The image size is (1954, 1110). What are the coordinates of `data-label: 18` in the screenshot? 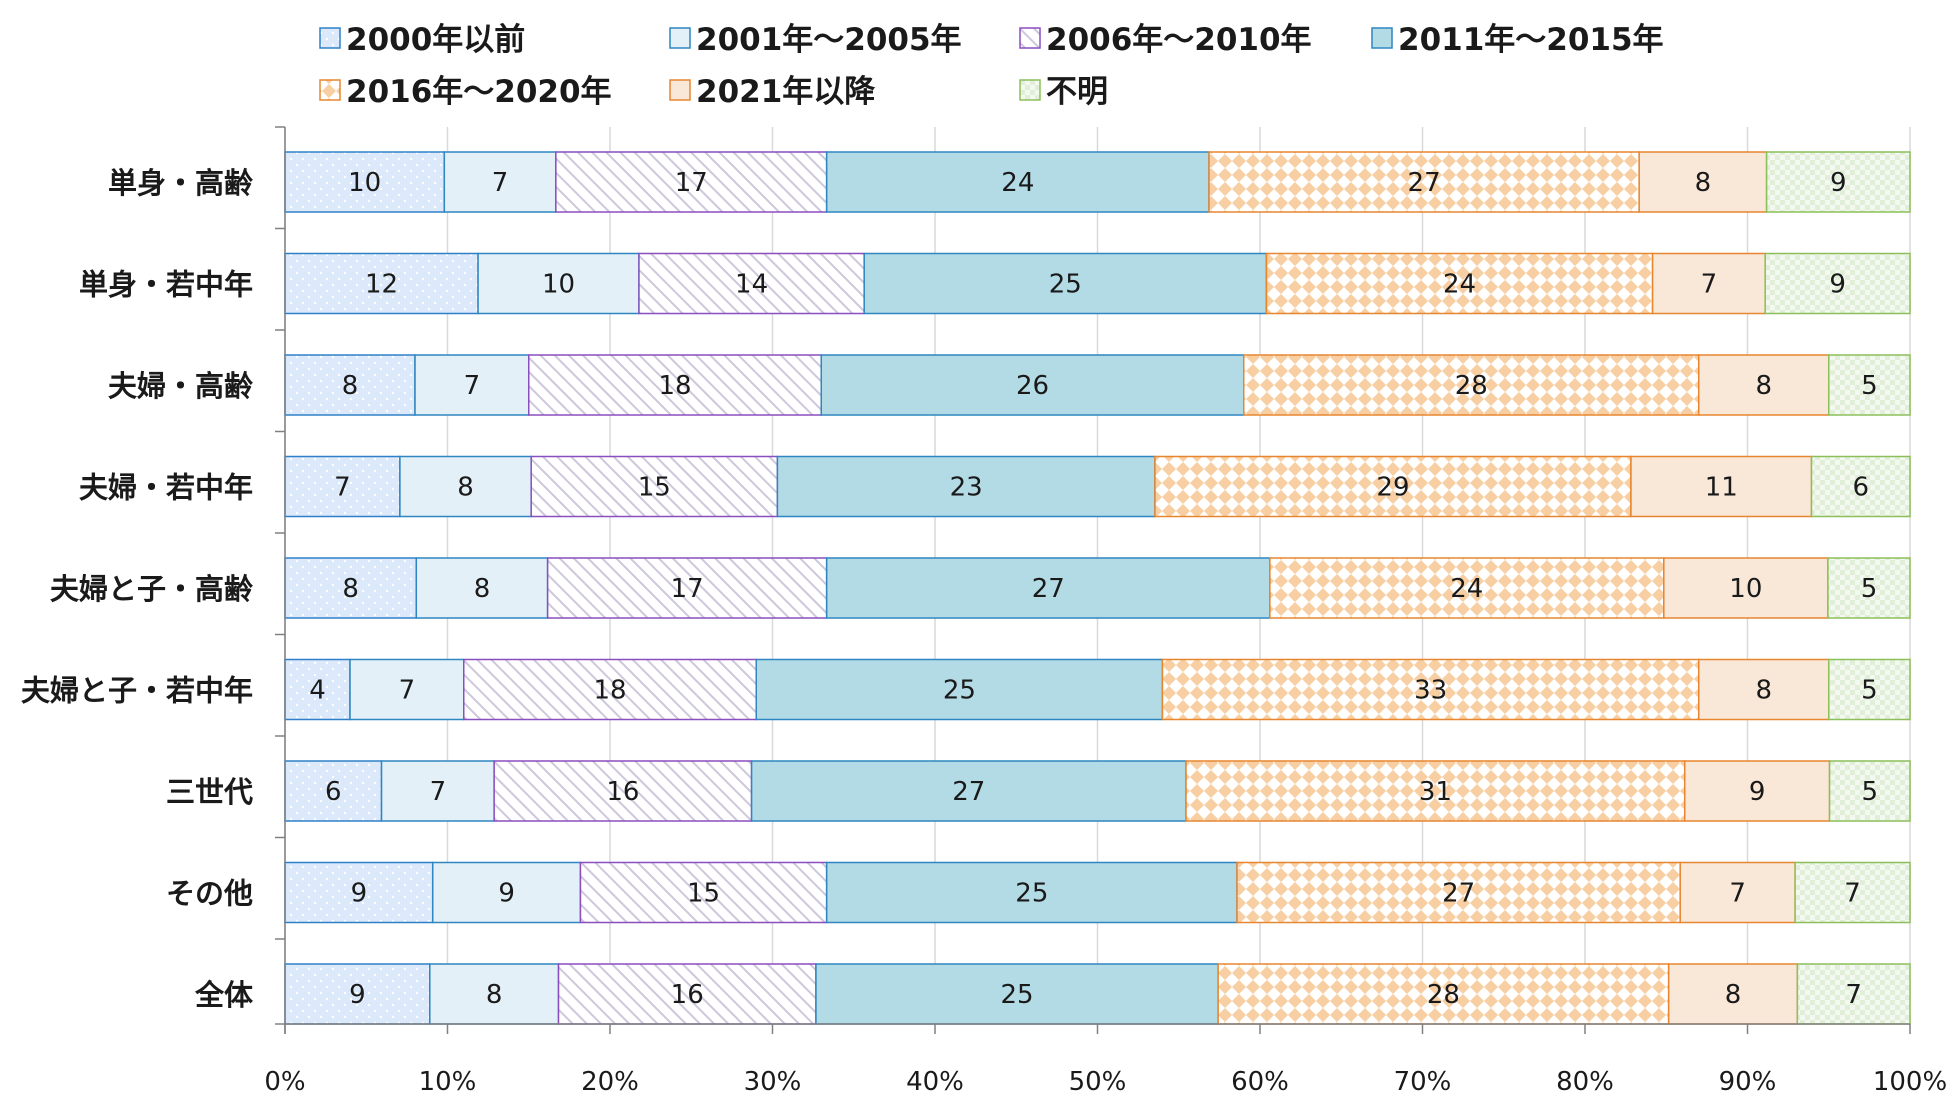 It's located at (609, 691).